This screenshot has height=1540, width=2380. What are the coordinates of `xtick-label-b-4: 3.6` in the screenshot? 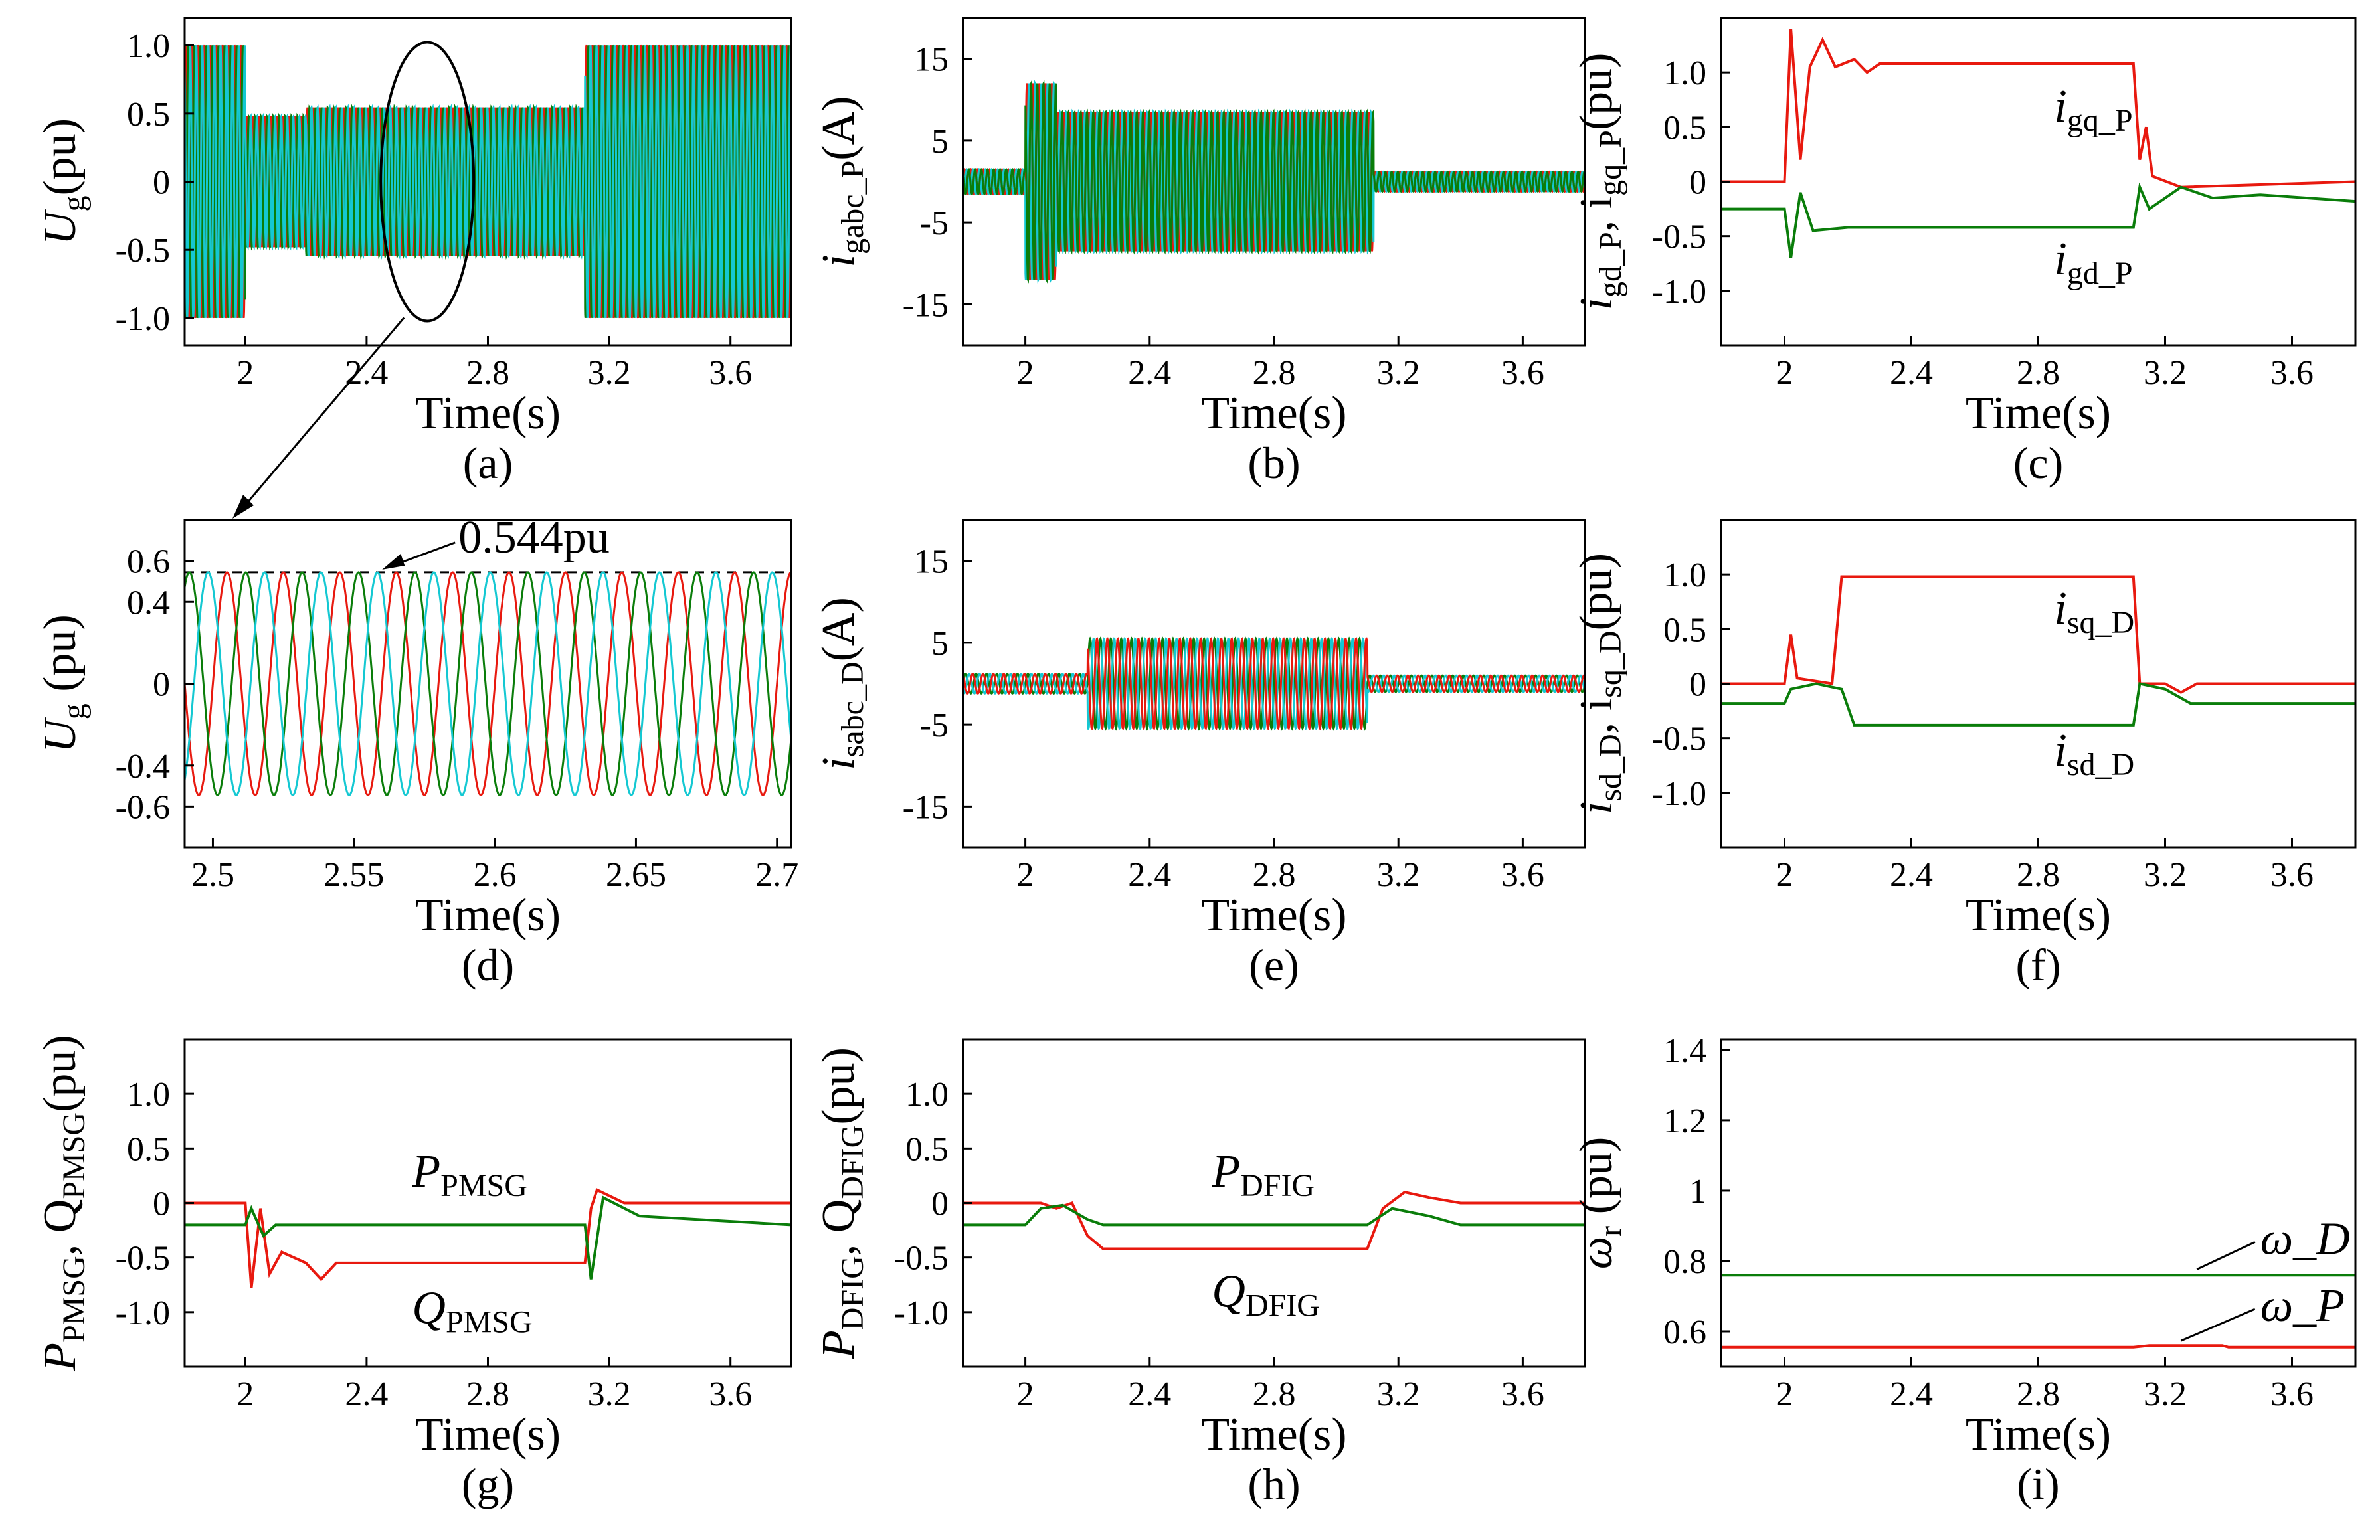 It's located at (1522, 373).